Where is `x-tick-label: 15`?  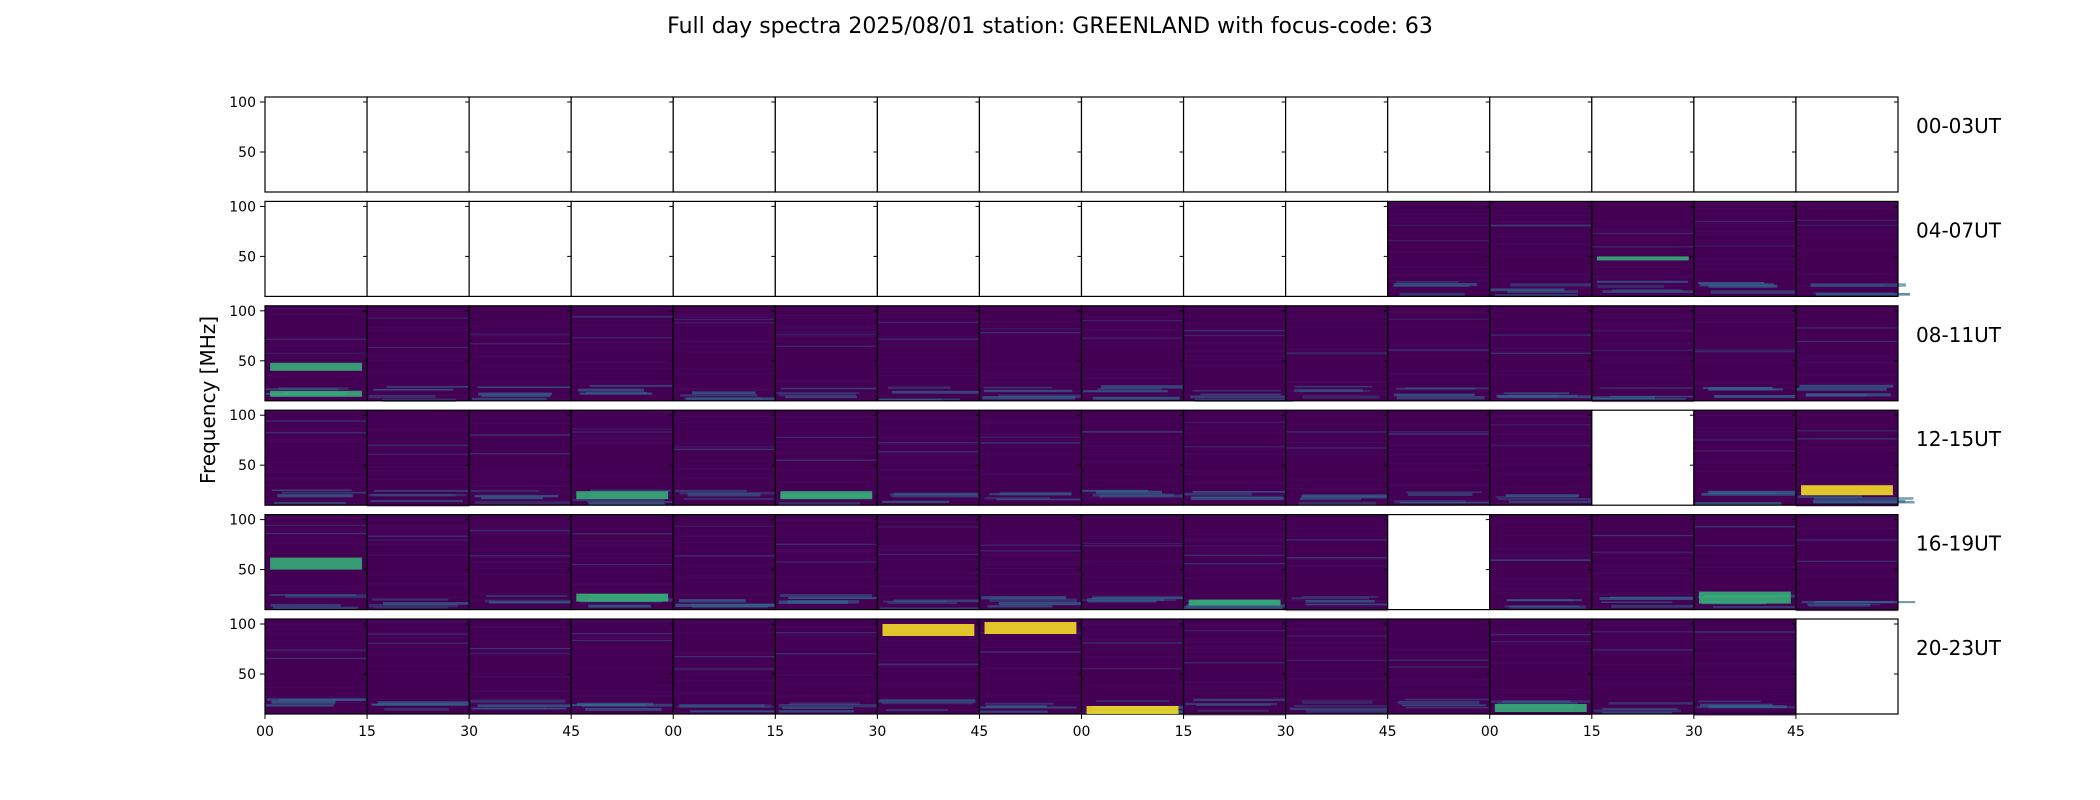 x-tick-label: 15 is located at coordinates (1184, 732).